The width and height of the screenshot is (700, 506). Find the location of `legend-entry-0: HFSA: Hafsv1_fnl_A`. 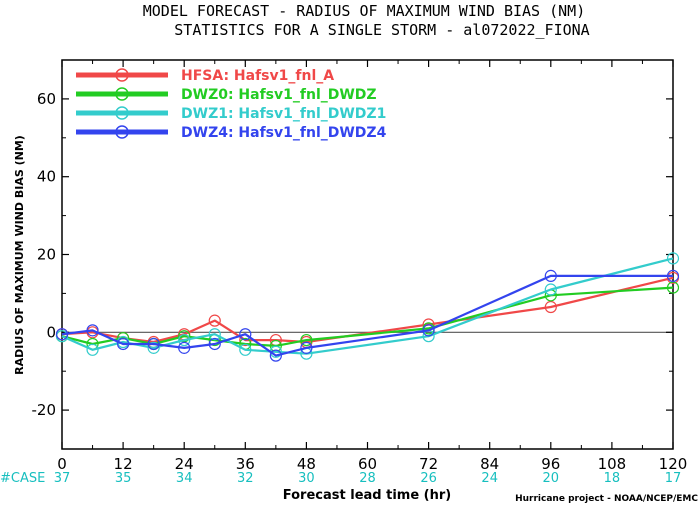

legend-entry-0: HFSA: Hafsv1_fnl_A is located at coordinates (205, 76).